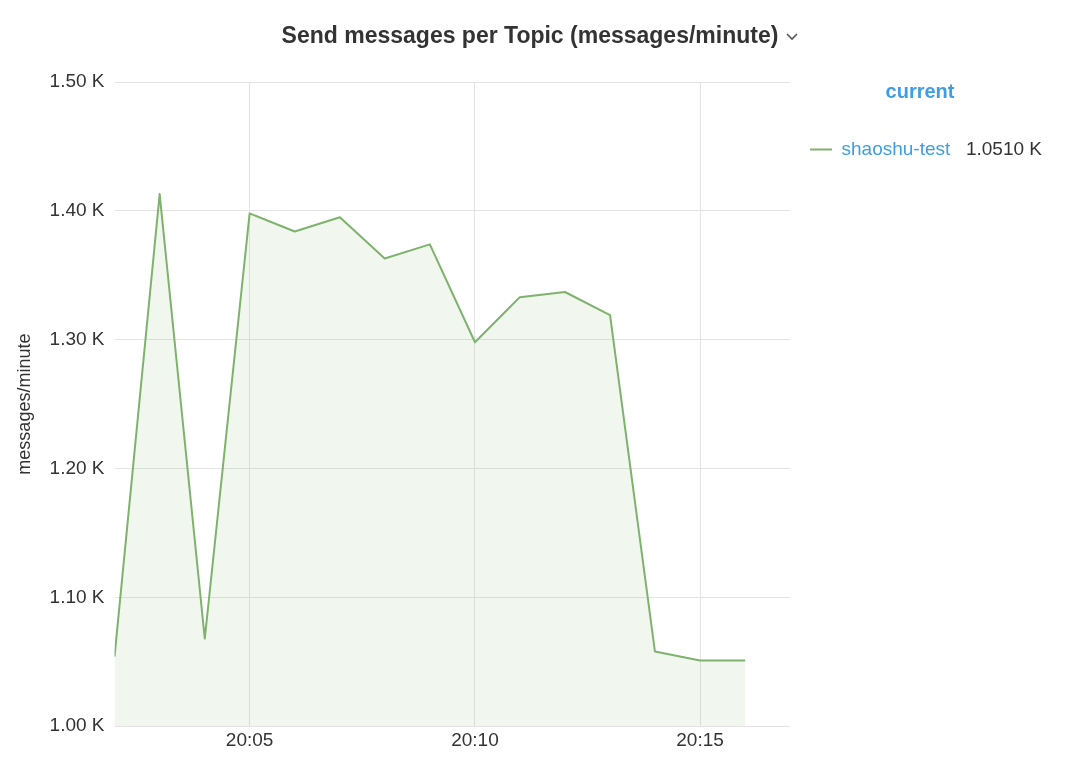 This screenshot has width=1080, height=767. Describe the element at coordinates (77, 596) in the screenshot. I see `y-tick-label: 1.10 K` at that location.